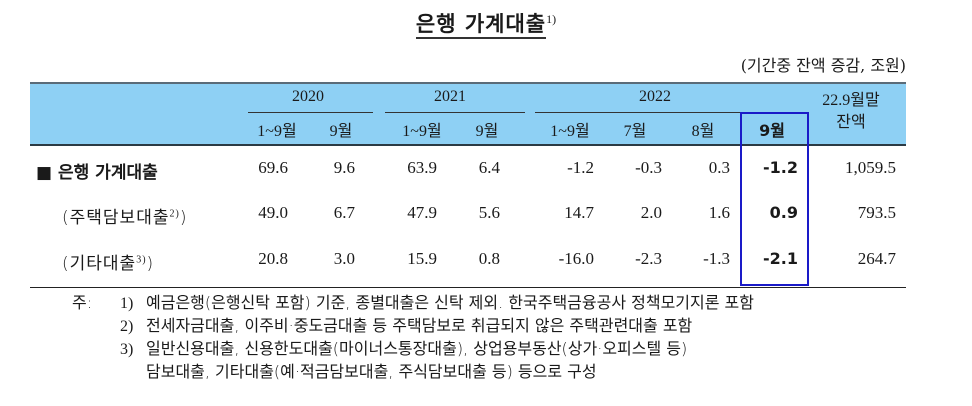 Image resolution: width=972 pixels, height=406 pixels. I want to click on row-label: (기타대출3)), so click(108, 264).